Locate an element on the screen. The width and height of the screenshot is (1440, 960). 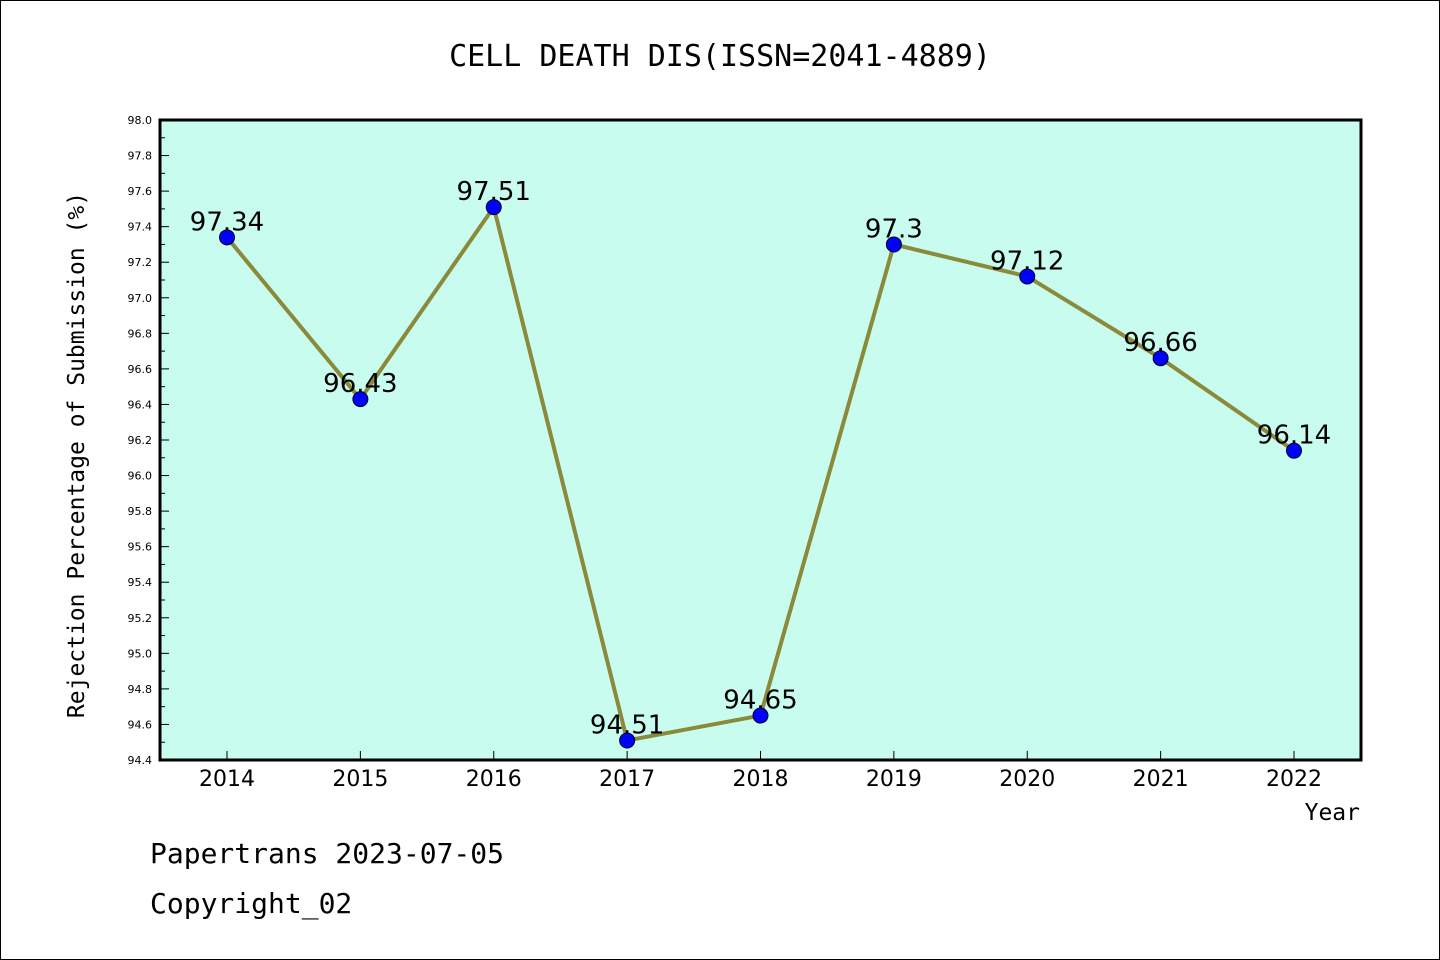
x-tick-label: 2015 is located at coordinates (360, 779).